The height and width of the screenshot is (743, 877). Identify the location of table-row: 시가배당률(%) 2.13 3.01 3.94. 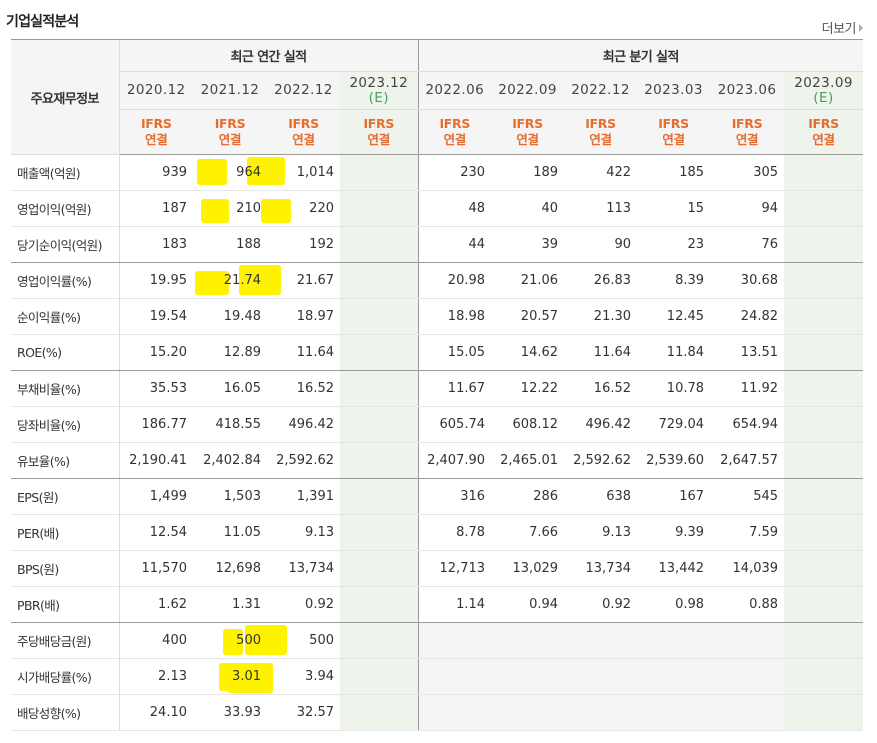
(437, 676).